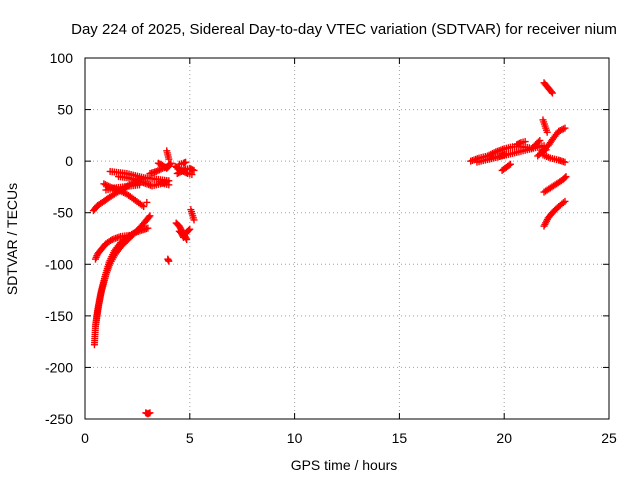 The image size is (640, 480). I want to click on y-tick-label: -150, so click(59, 316).